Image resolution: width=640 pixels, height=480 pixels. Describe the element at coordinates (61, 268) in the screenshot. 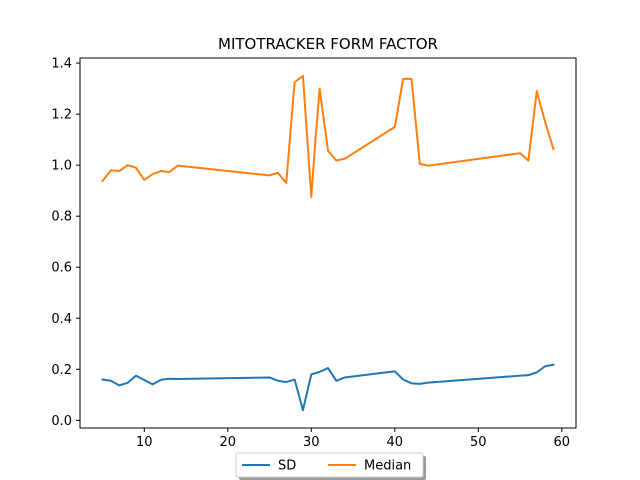

I see `y-tick-label: 0.6` at that location.